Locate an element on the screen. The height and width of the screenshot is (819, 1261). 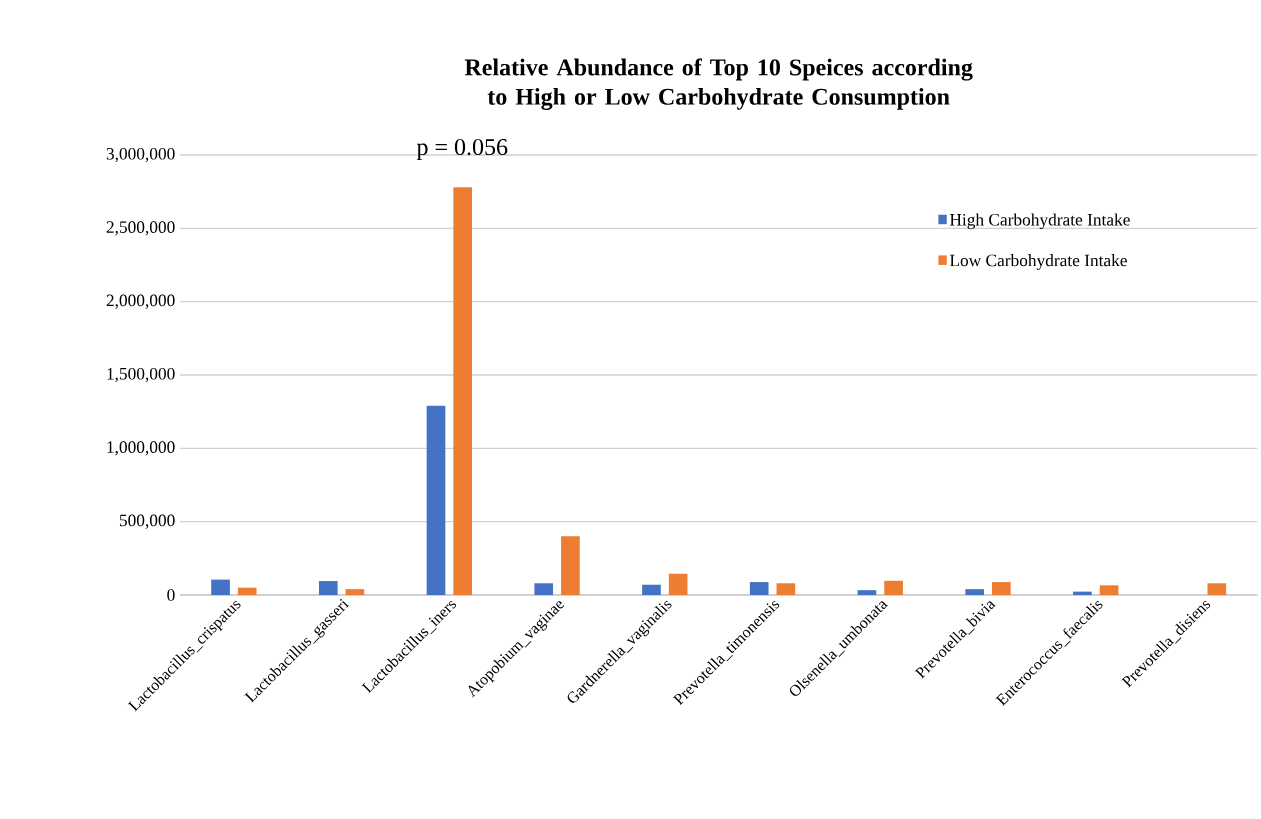
chart-title: Relative Abundance of Top 10 Speices according to High or Low Carbohydrate Consumption is located at coordinates (718, 84).